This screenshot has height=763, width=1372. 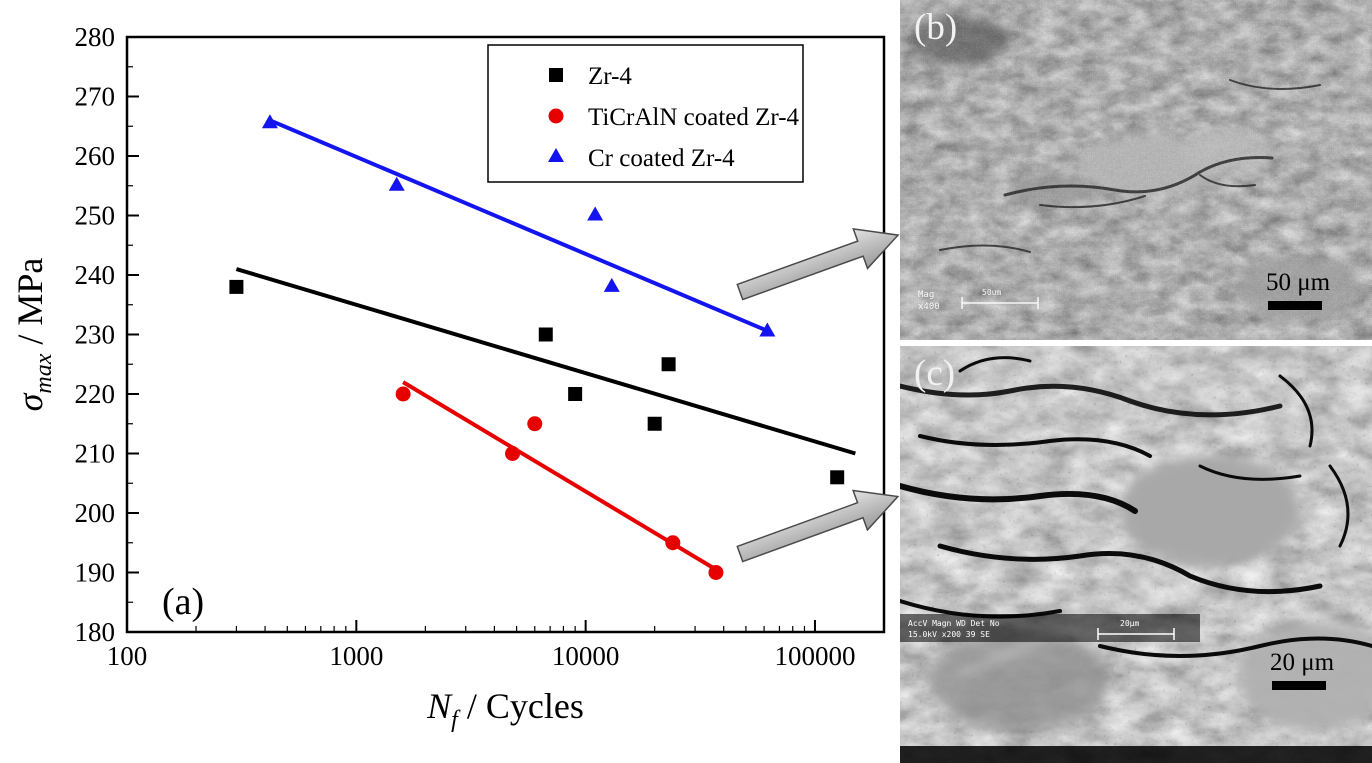 I want to click on sem-b-databar-line2: x400, so click(x=929, y=307).